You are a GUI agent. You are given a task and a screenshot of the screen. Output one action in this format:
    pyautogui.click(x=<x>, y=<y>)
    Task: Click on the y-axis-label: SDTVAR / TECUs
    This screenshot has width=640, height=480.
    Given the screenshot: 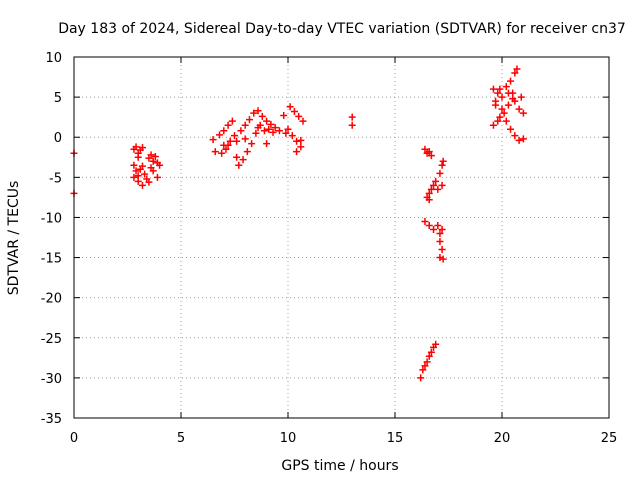 What is the action you would take?
    pyautogui.click(x=14, y=238)
    